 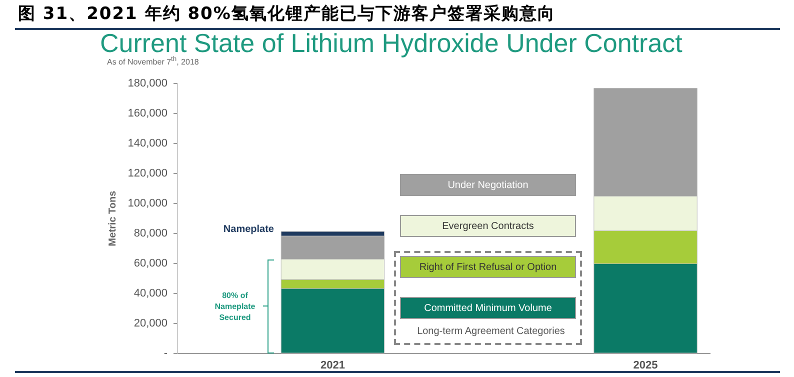 What do you see at coordinates (491, 331) in the screenshot?
I see `annotation: Long-term Agreement Categories` at bounding box center [491, 331].